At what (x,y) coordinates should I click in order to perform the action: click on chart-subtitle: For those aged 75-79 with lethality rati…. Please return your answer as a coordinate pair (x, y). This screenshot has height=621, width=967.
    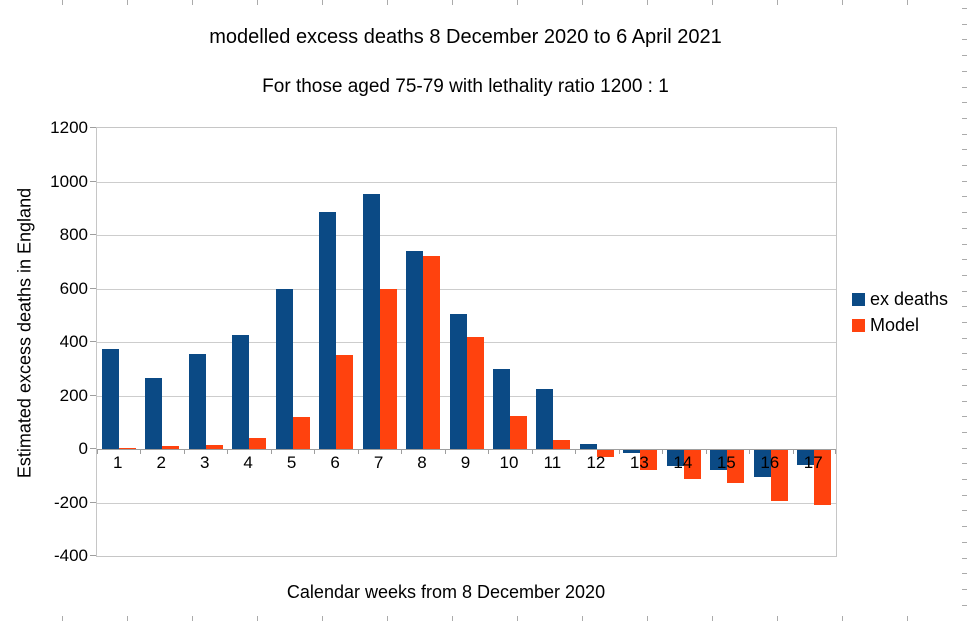
    Looking at the image, I should click on (465, 86).